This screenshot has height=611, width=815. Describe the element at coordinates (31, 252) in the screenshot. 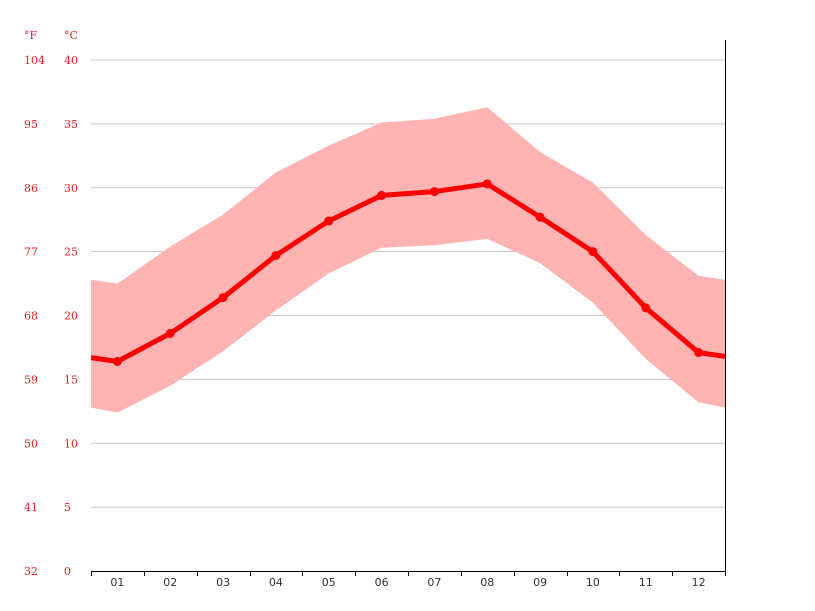

I see `y-tick-f: 77` at that location.